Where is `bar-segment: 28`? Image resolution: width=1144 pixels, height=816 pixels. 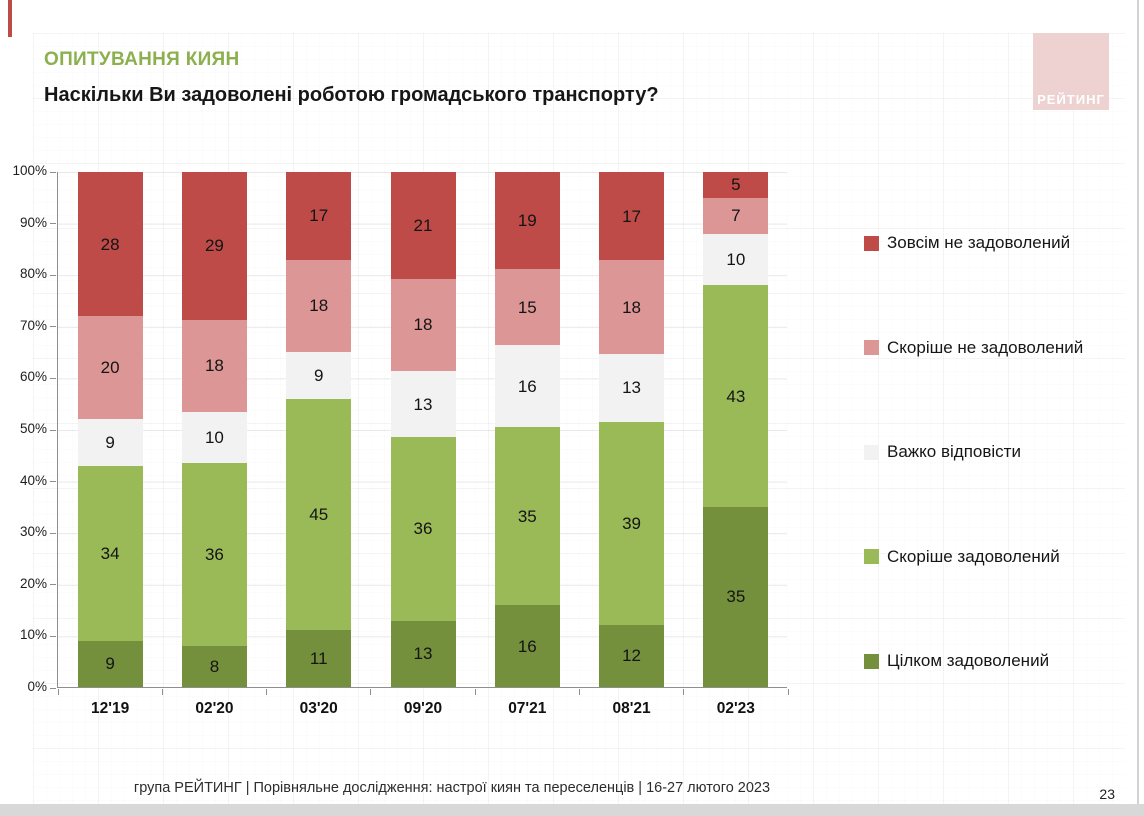
bar-segment: 28 is located at coordinates (110, 244).